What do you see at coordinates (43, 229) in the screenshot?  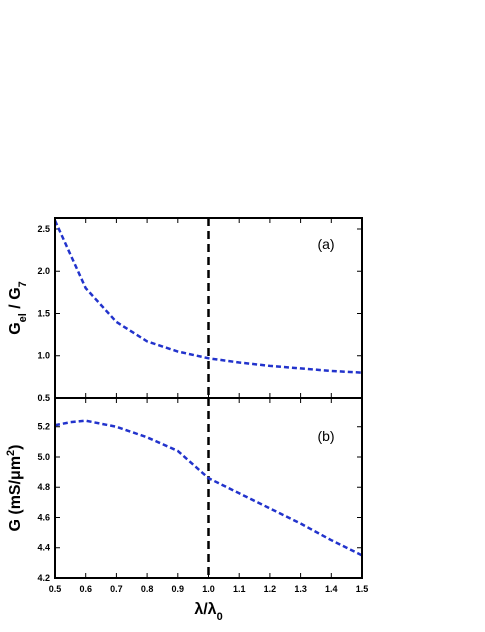 I see `y-tick-label: 2.5` at bounding box center [43, 229].